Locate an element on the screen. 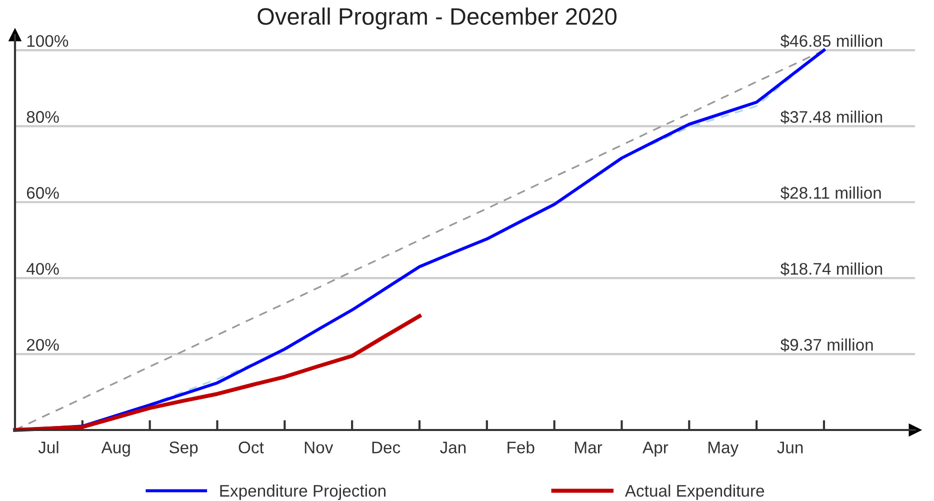  y-tick-label: 100% is located at coordinates (47, 41).